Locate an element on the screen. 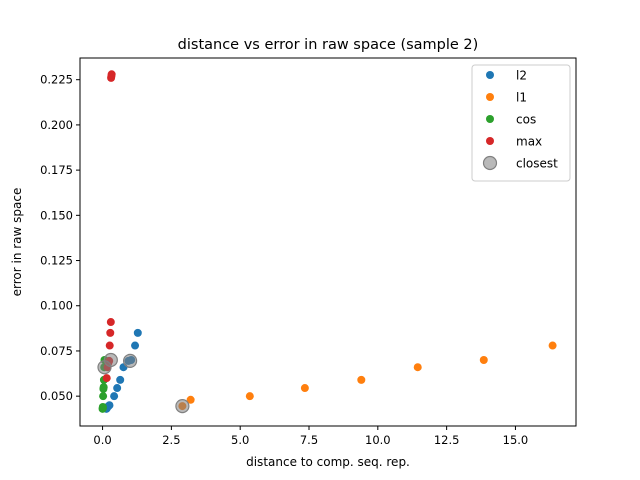 The image size is (640, 480). legend-label-l1: l1 is located at coordinates (521, 98).